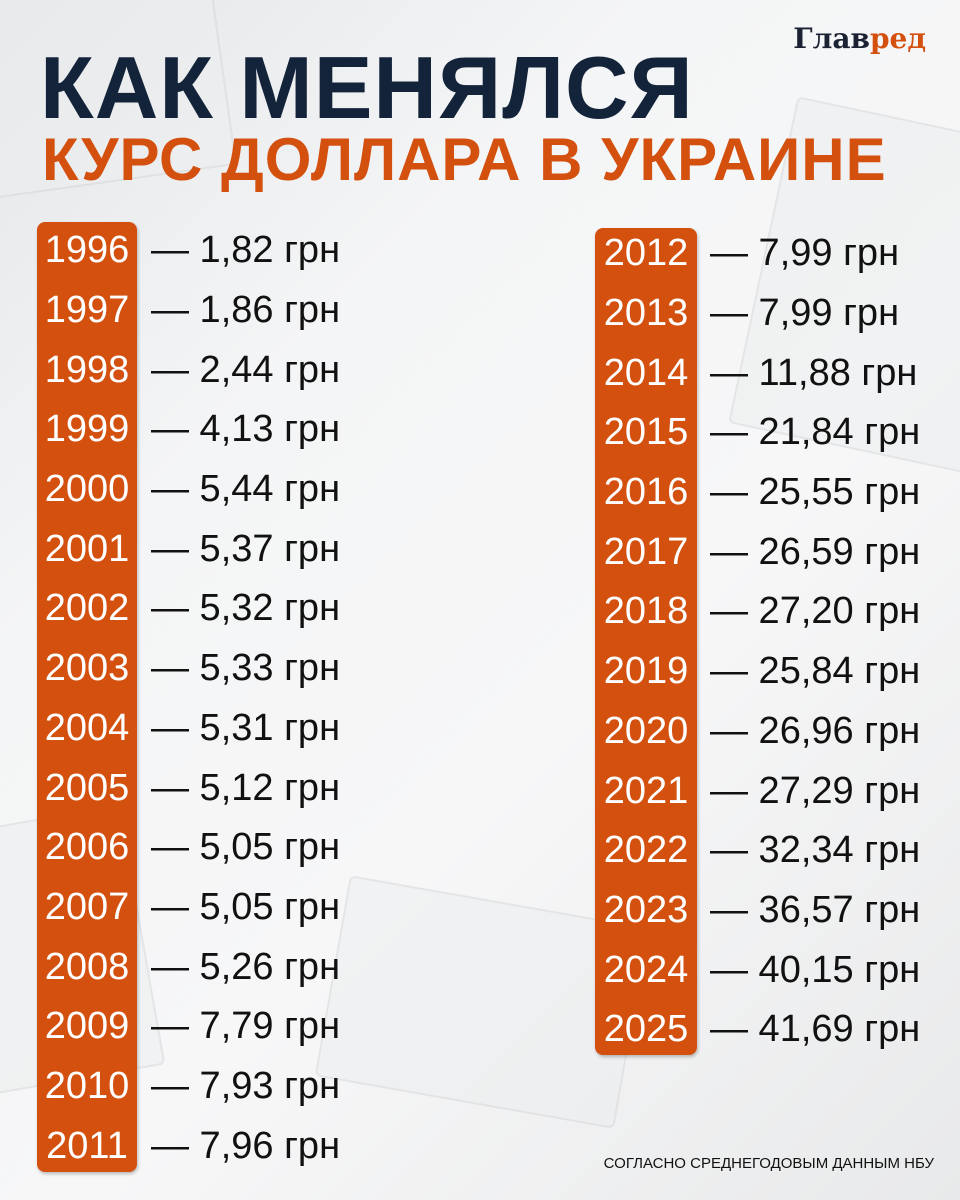 Image resolution: width=960 pixels, height=1200 pixels. I want to click on rate-value: — 7,93 грн, so click(246, 1085).